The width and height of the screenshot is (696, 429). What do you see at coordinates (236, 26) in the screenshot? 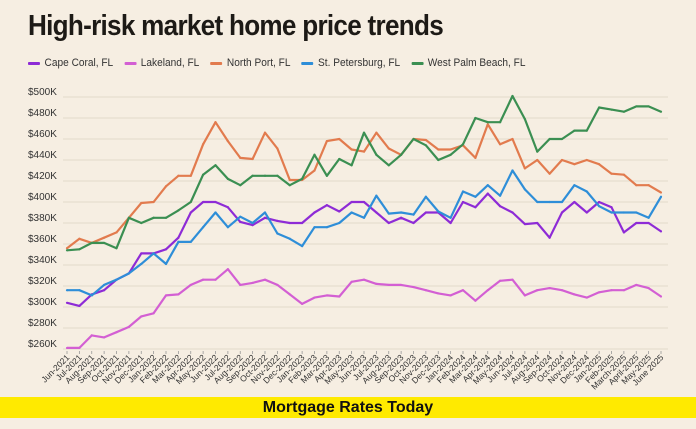
I see `chart-title: High-risk market home price trends` at bounding box center [236, 26].